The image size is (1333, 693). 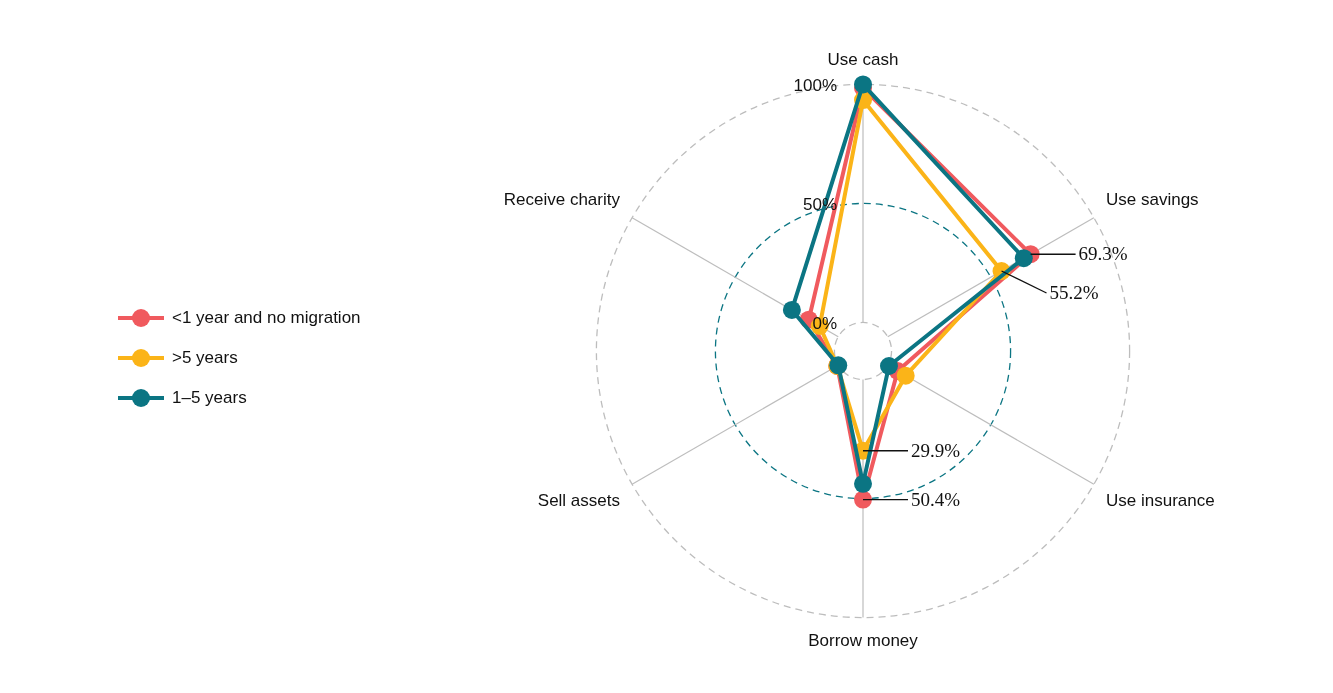 I want to click on spoke-label: Sell assets, so click(x=578, y=501).